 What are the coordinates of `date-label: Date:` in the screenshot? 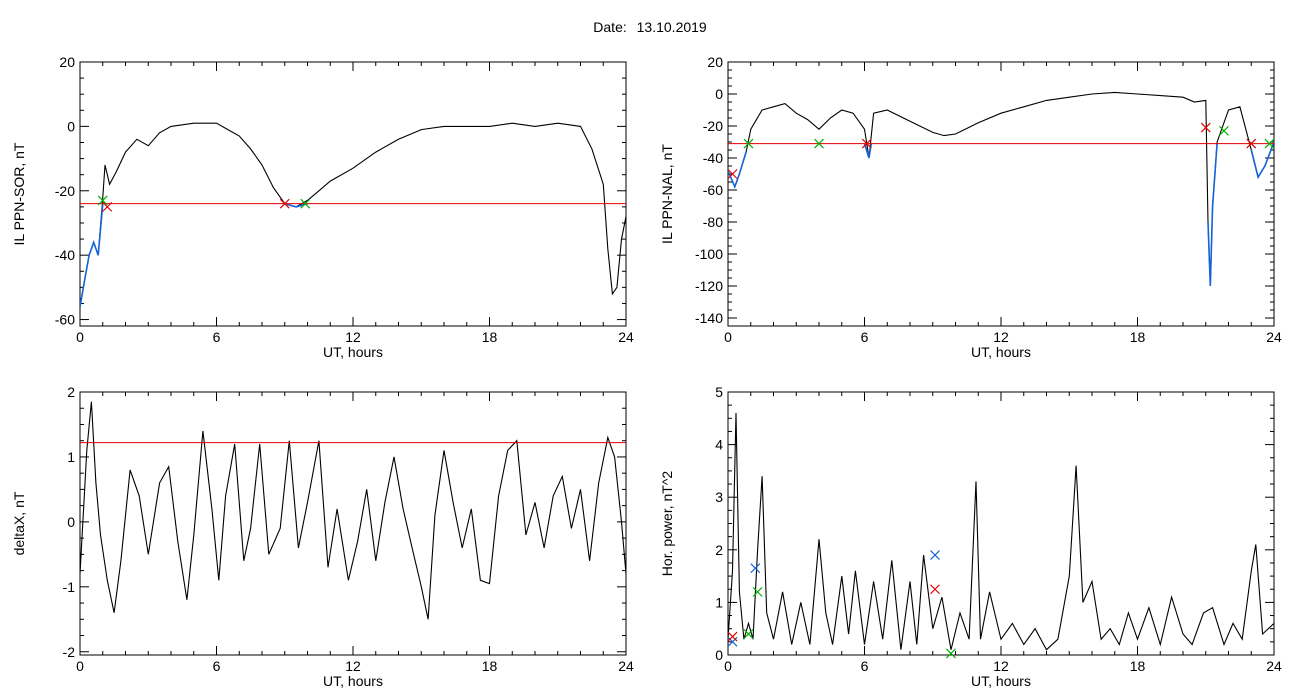 It's located at (610, 27).